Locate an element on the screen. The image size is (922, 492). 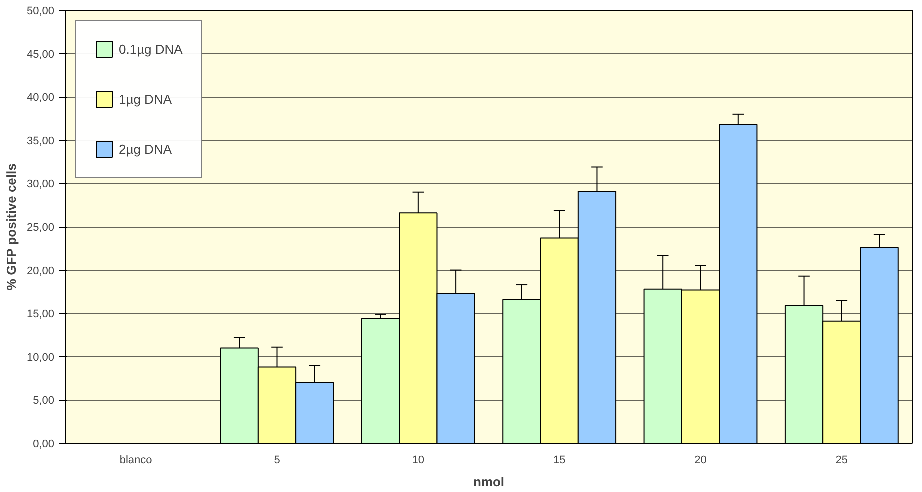
x-tick-label: 25 is located at coordinates (842, 460).